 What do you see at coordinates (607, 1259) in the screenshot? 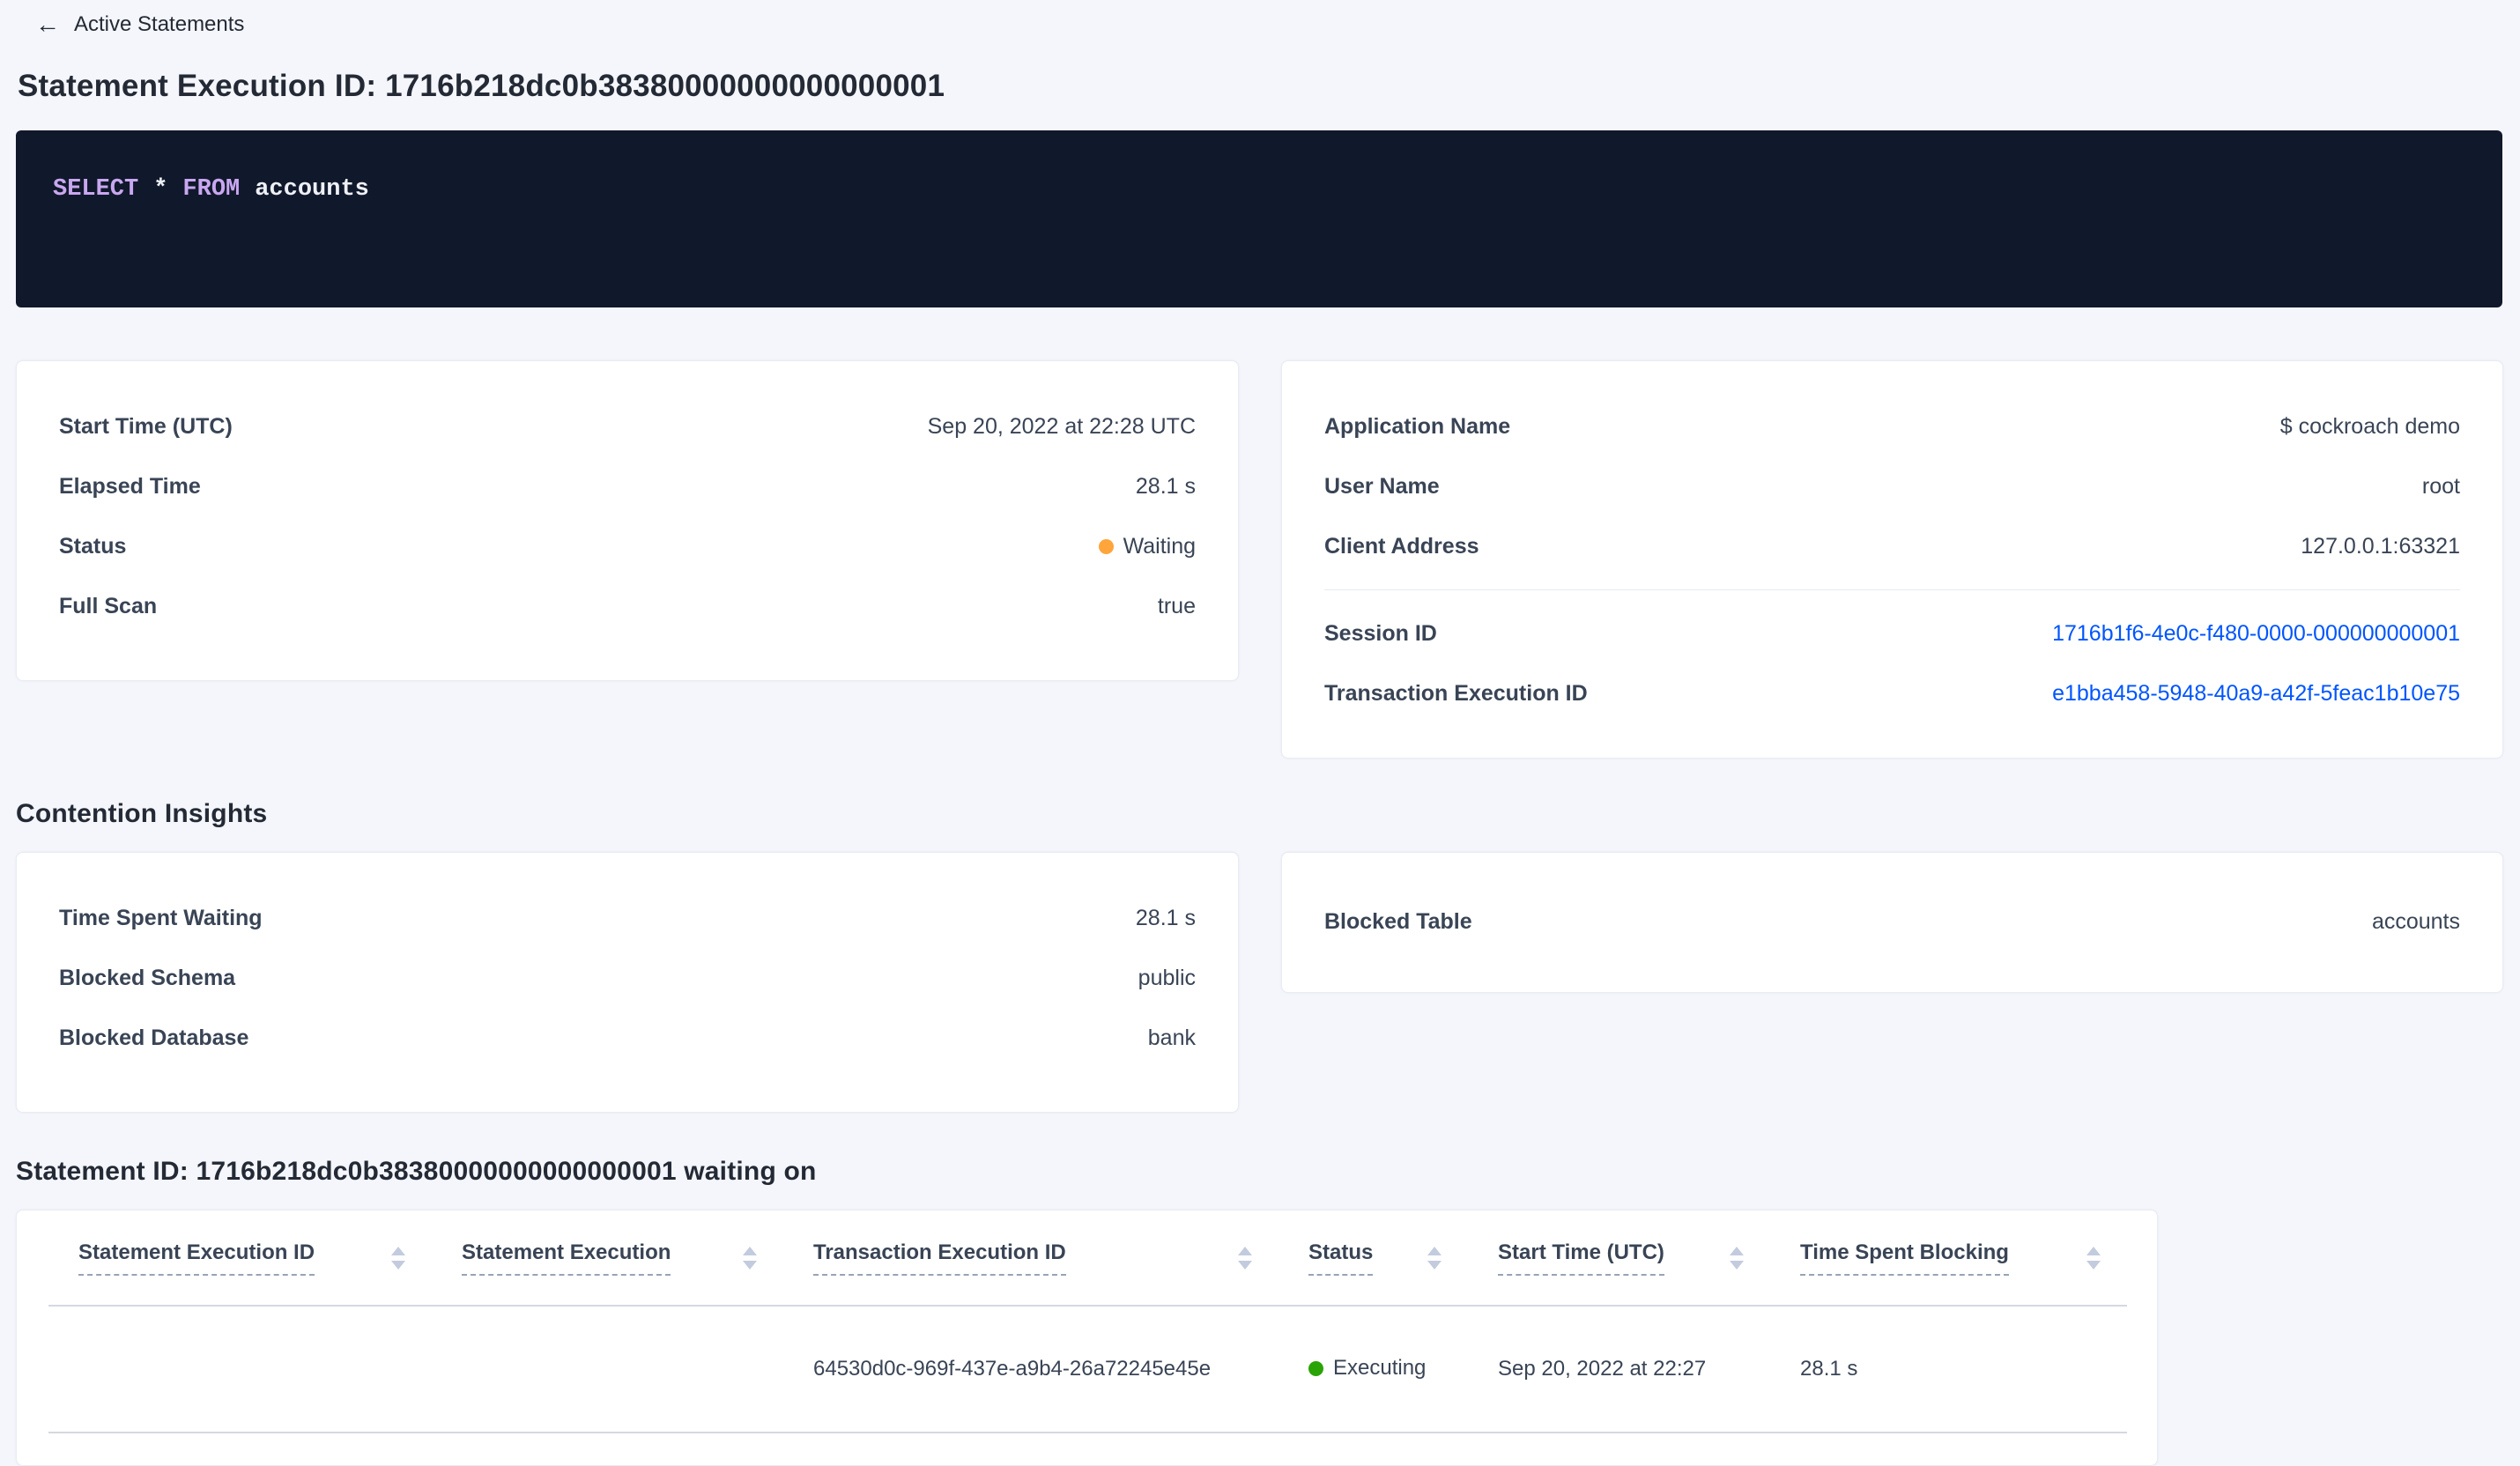
I see `column-header-statement-execution: Statement Execution` at bounding box center [607, 1259].